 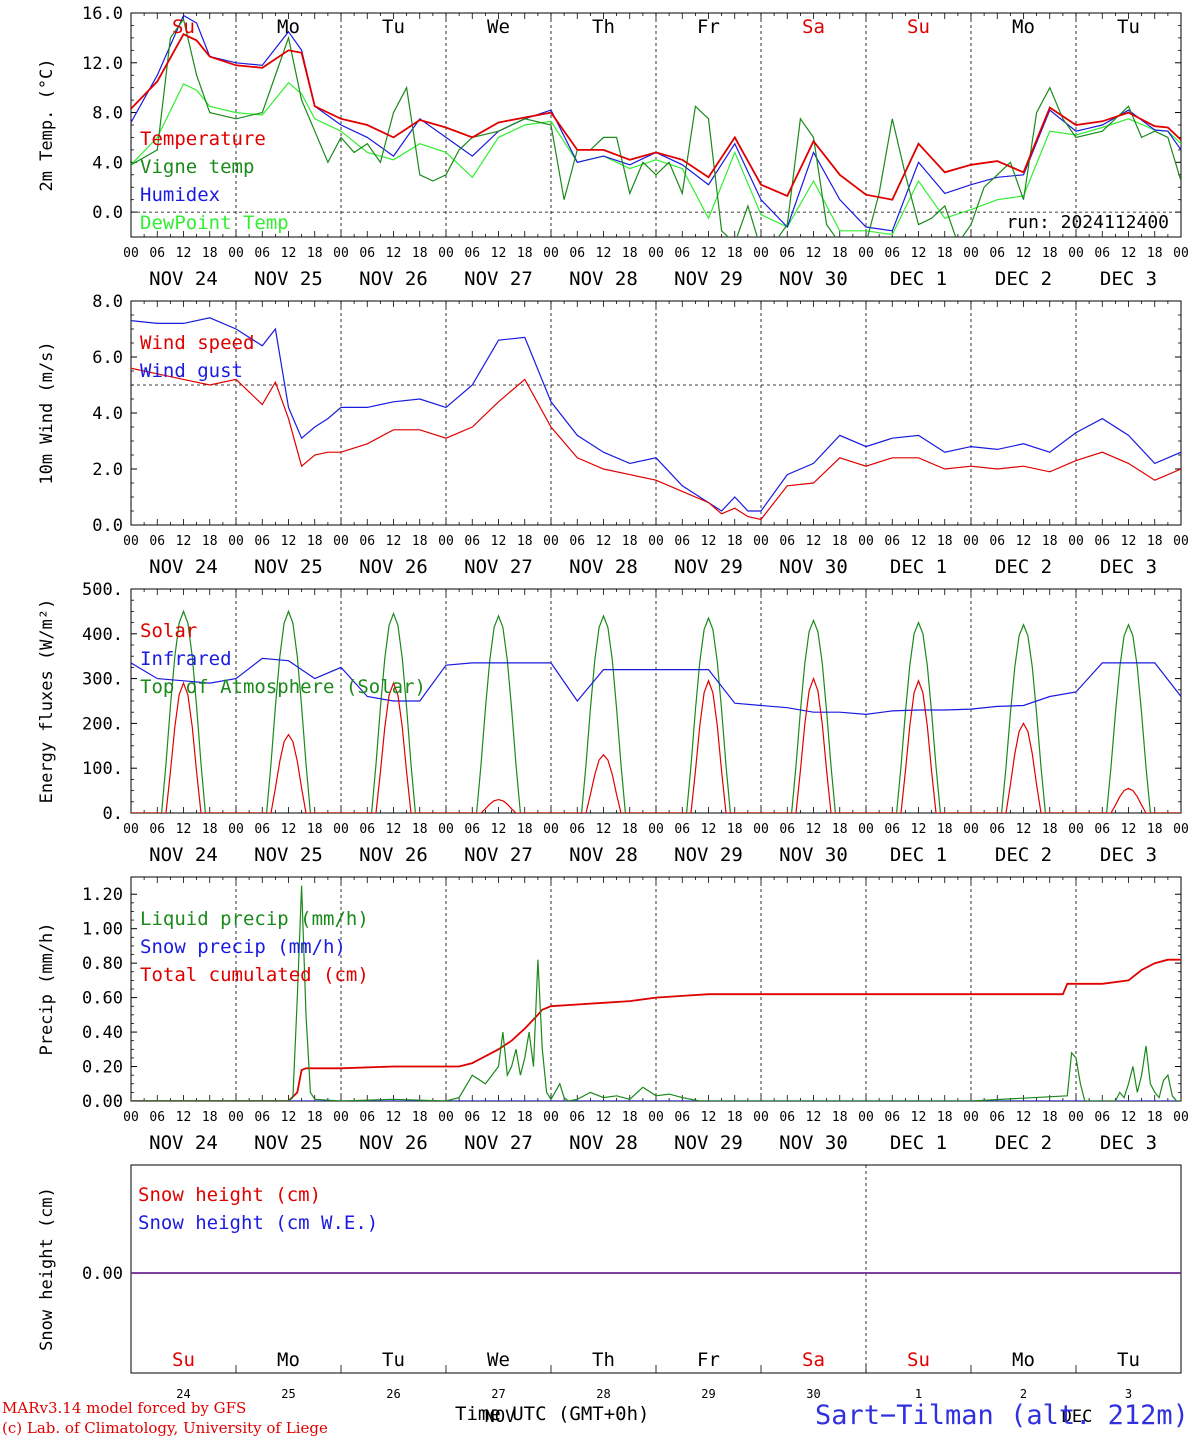 I want to click on day-label: Fr, so click(x=708, y=1360).